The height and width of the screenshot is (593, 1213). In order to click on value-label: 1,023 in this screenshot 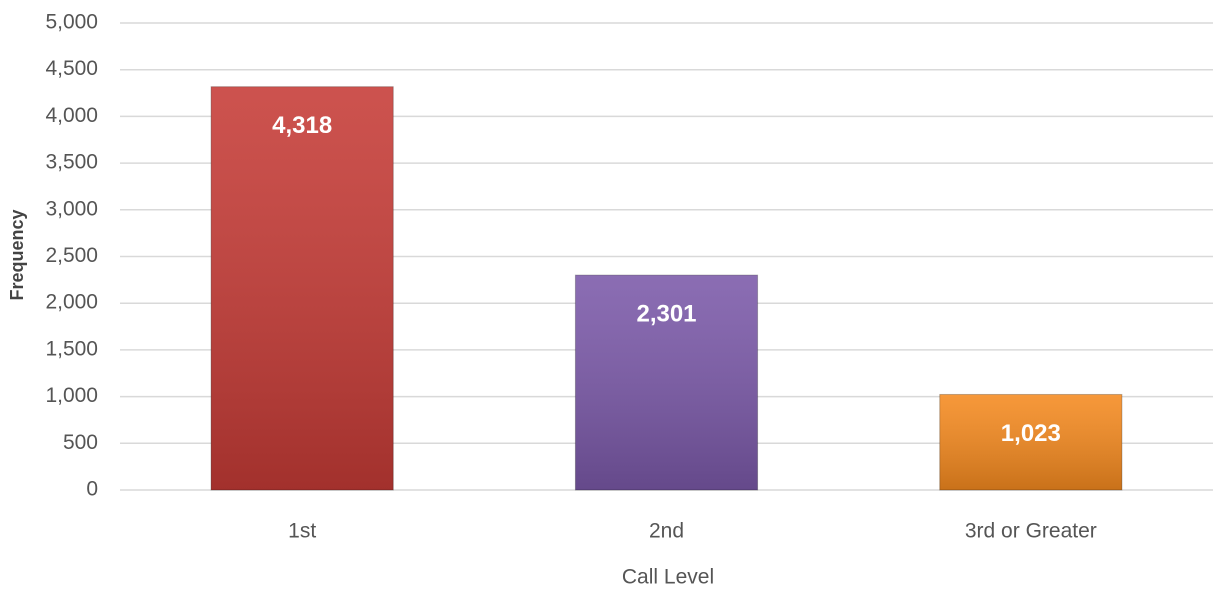, I will do `click(1031, 433)`.